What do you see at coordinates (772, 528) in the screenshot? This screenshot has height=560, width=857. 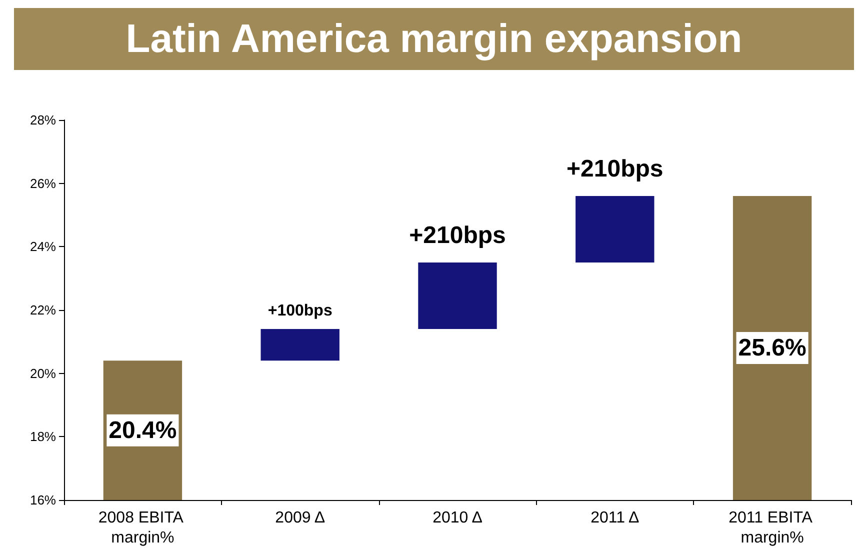 I see `x-tick-label: 2011 EBITA margin%` at bounding box center [772, 528].